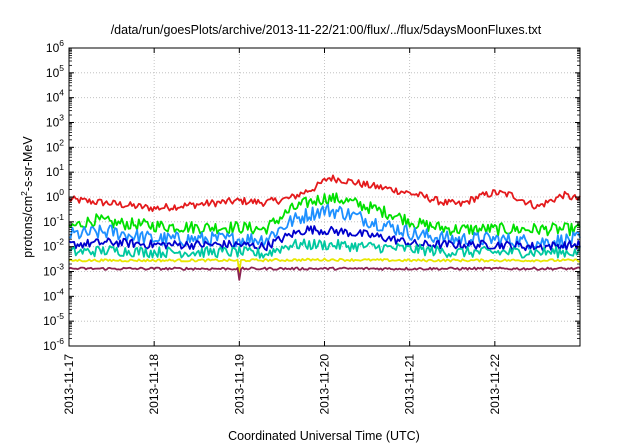  Describe the element at coordinates (60, 291) in the screenshot. I see `y-tick-exponent: -4` at that location.